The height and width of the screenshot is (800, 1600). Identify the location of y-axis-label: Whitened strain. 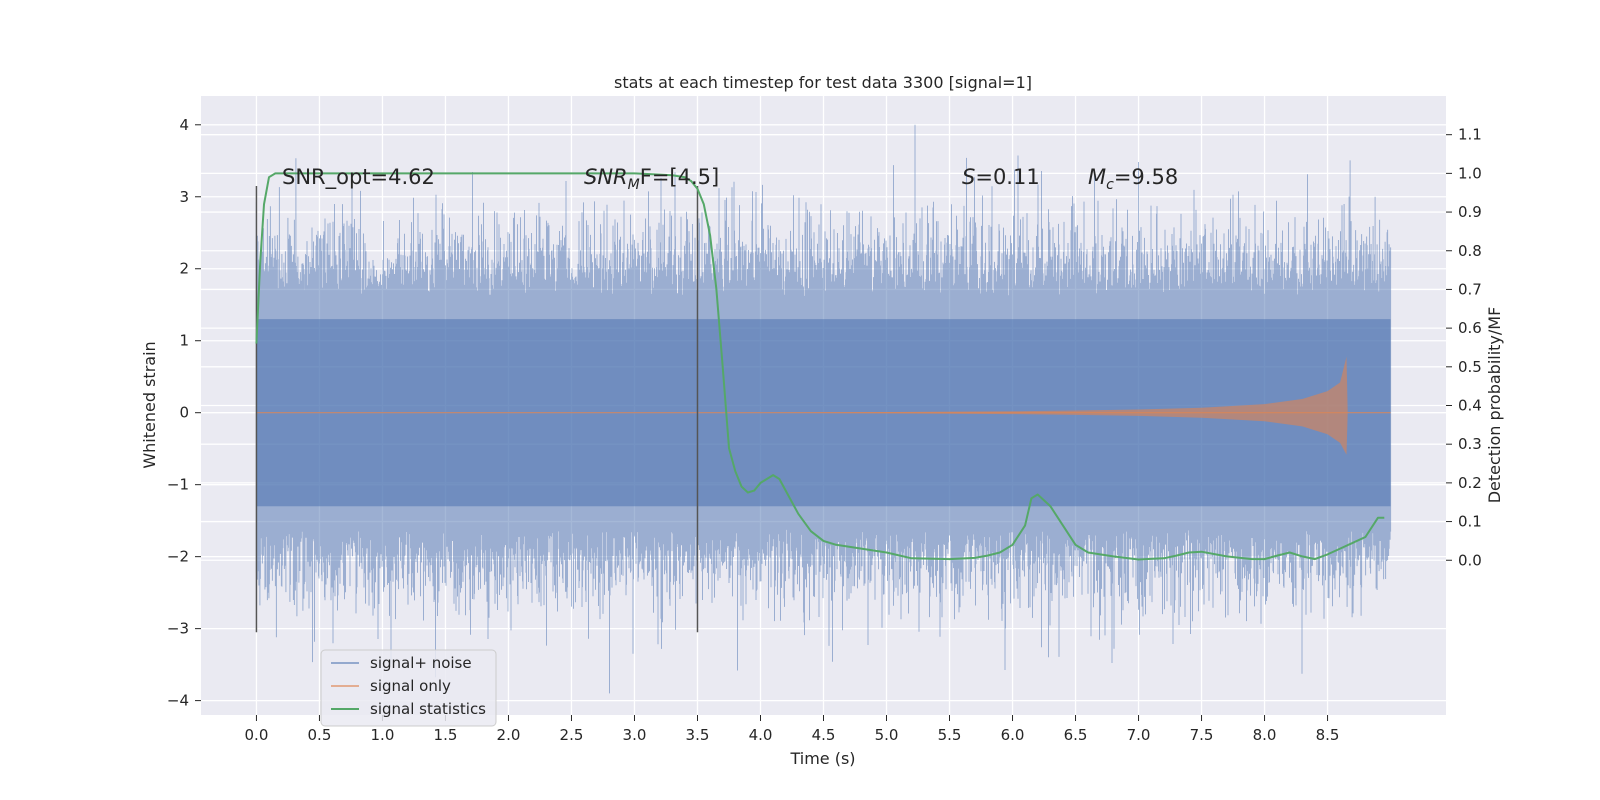
(149, 404).